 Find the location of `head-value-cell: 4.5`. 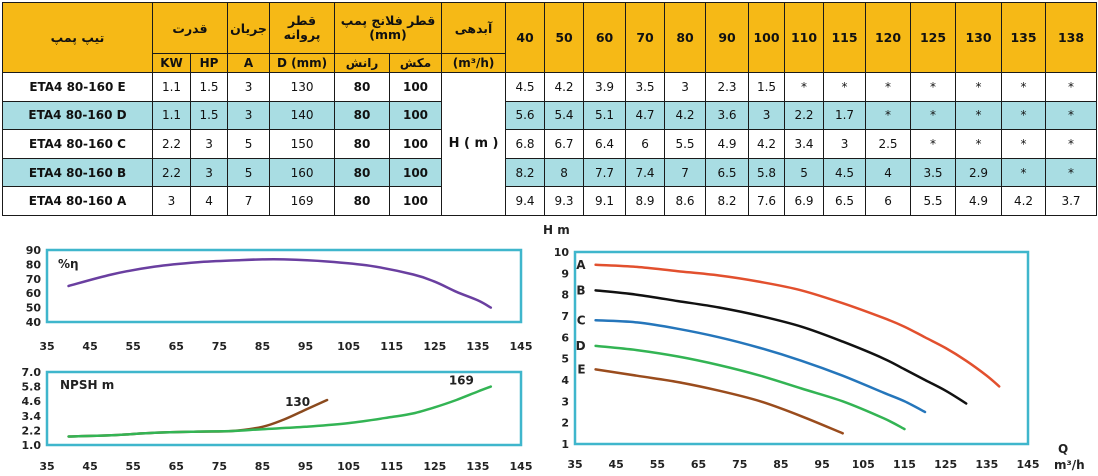

head-value-cell: 4.5 is located at coordinates (525, 87).